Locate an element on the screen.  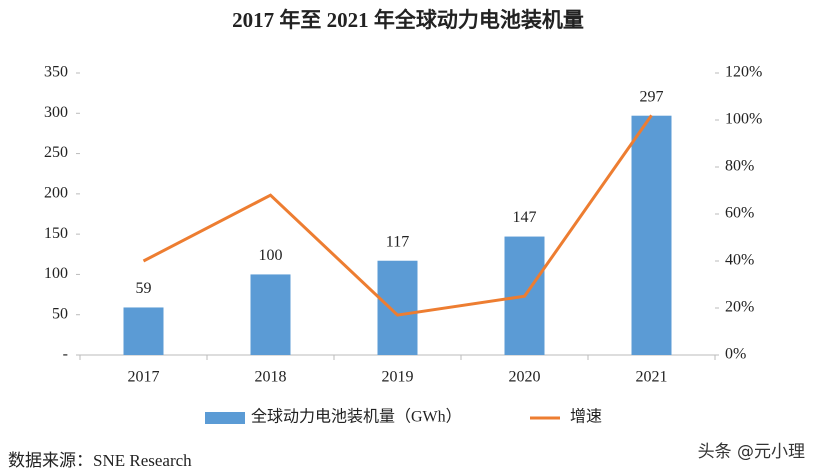
y-tick-label: 250 is located at coordinates (56, 152).